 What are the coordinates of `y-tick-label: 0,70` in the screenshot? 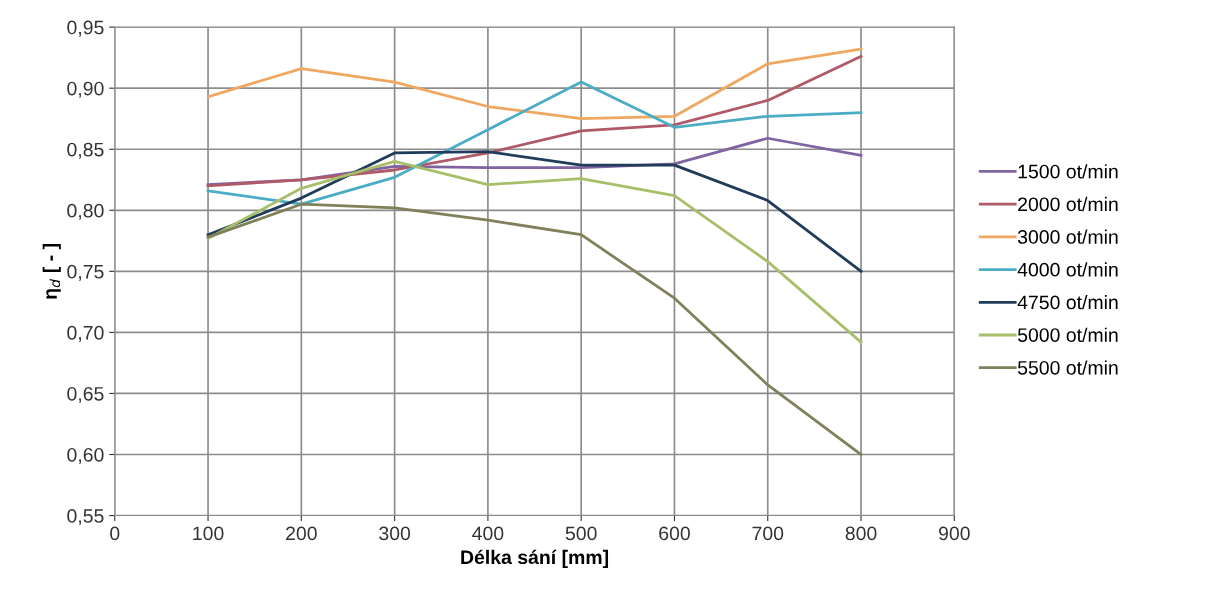 It's located at (85, 333).